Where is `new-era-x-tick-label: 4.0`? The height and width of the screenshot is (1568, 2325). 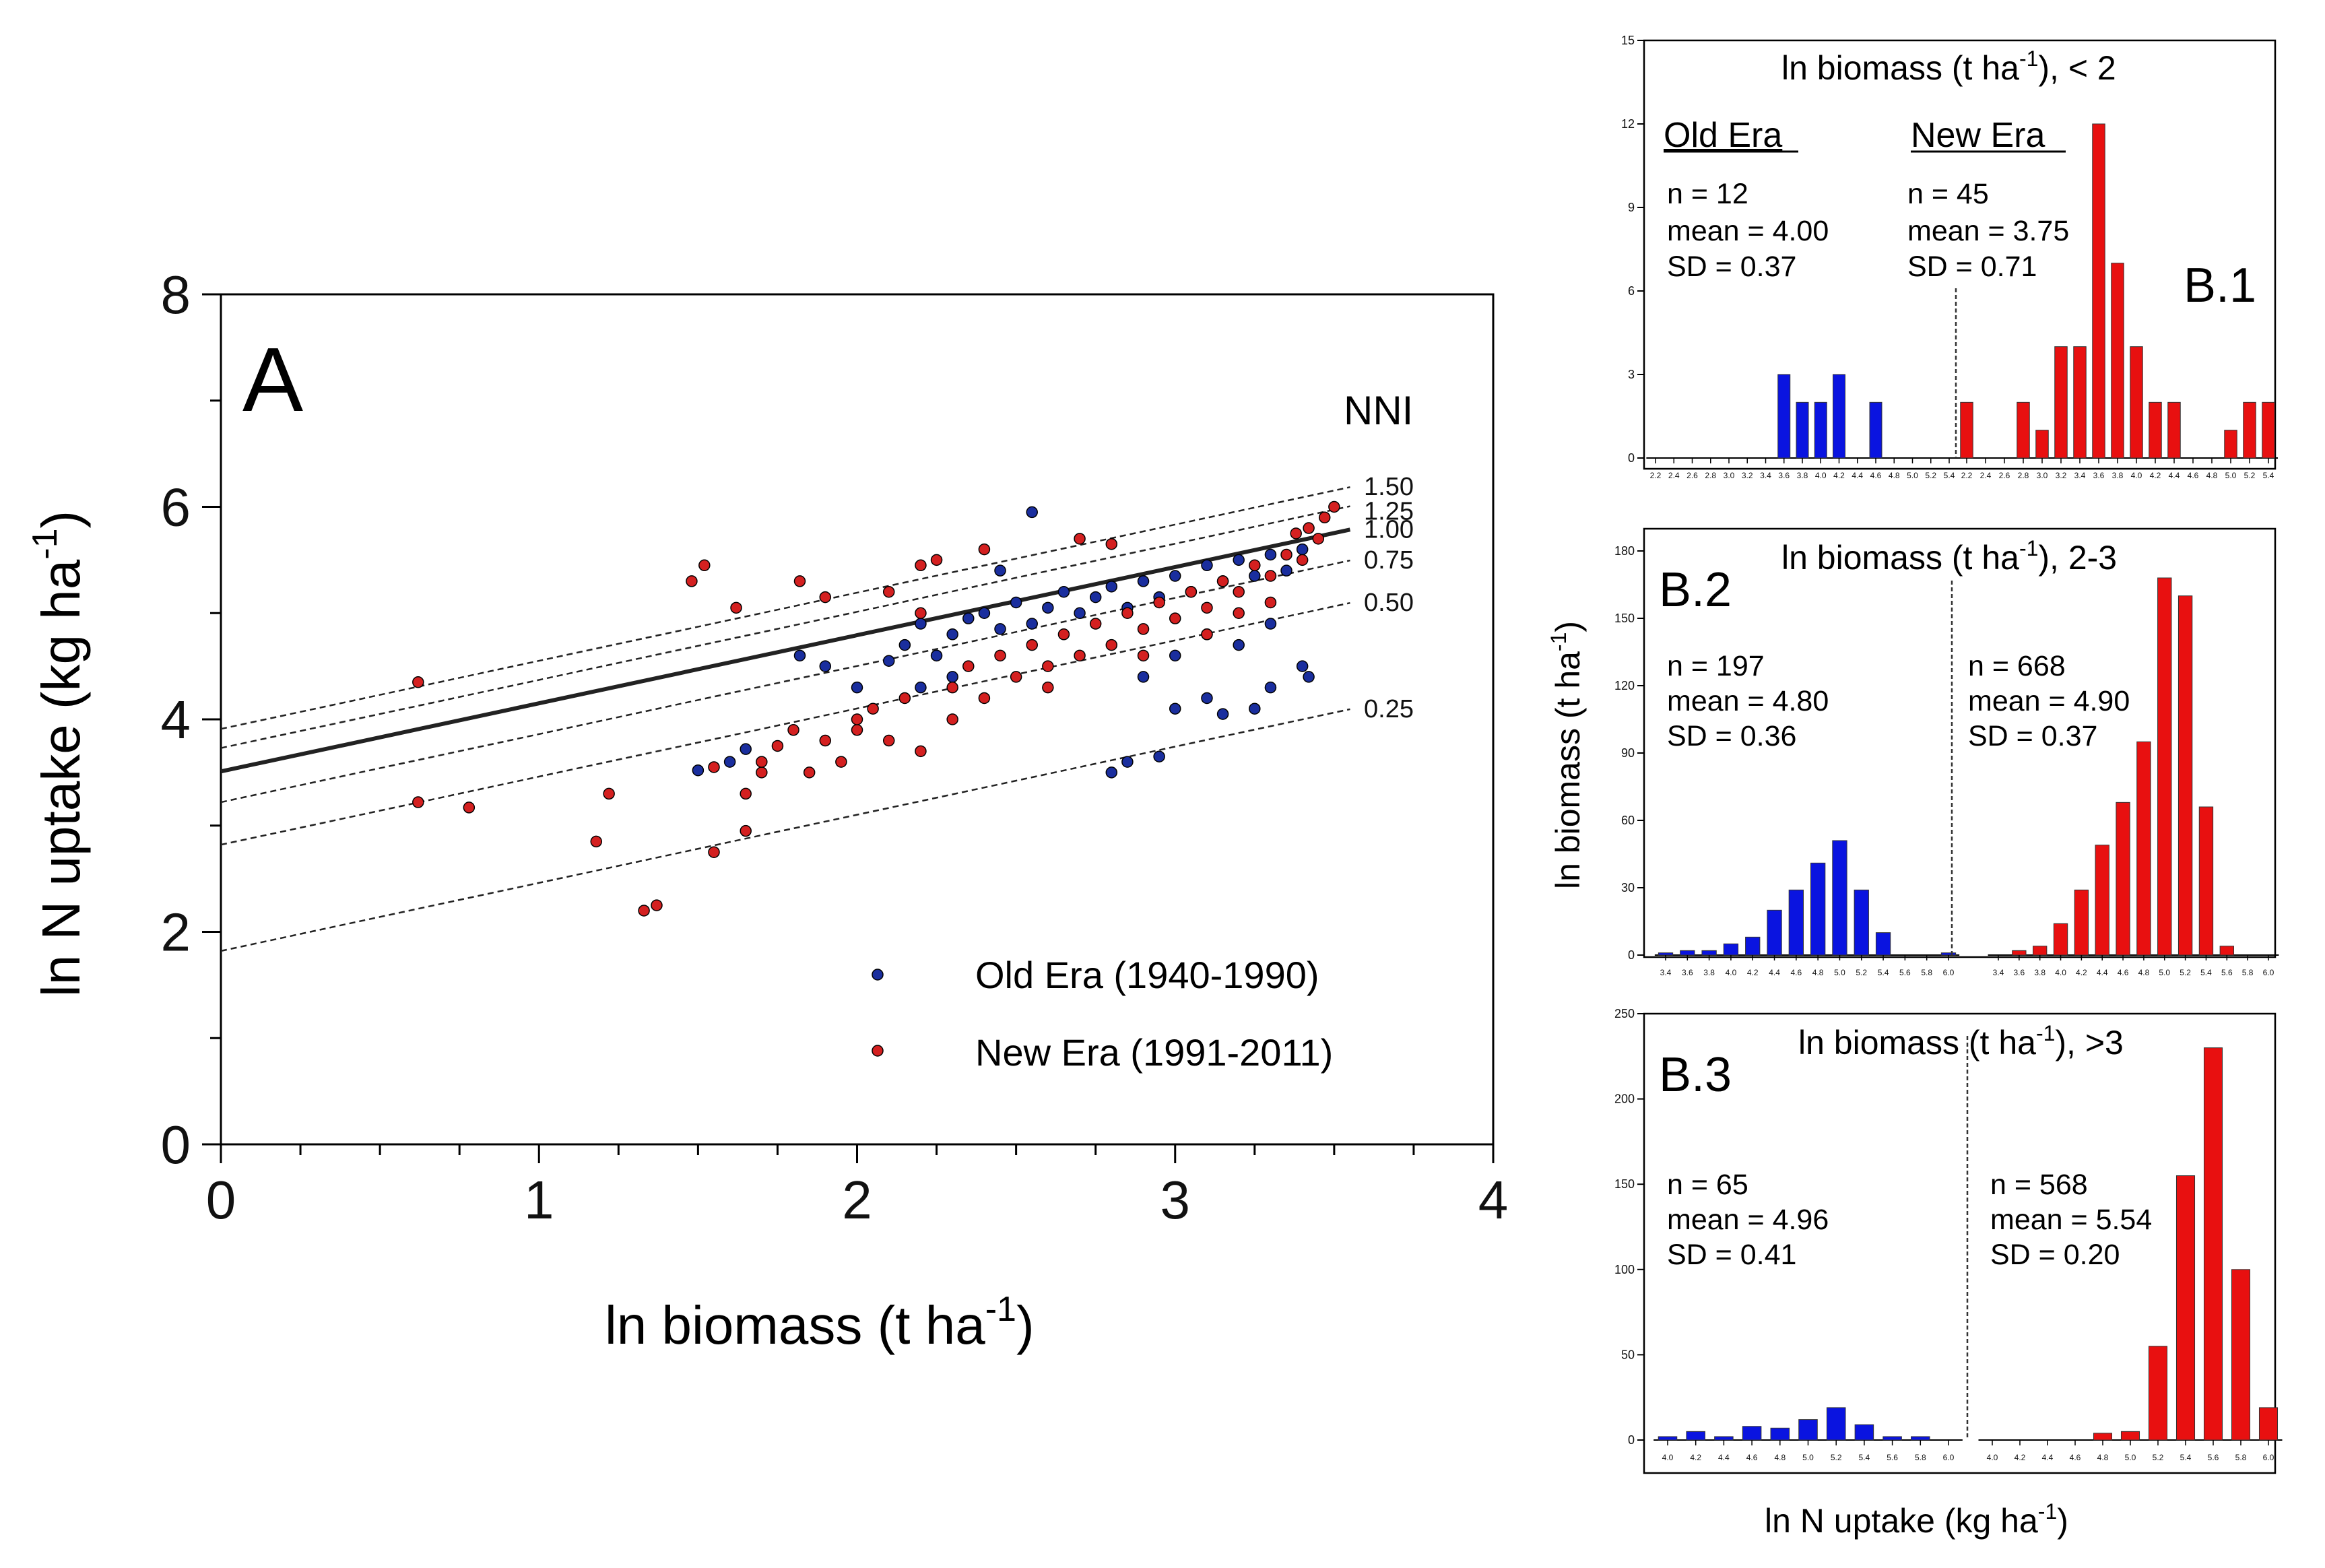 new-era-x-tick-label: 4.0 is located at coordinates (1992, 1457).